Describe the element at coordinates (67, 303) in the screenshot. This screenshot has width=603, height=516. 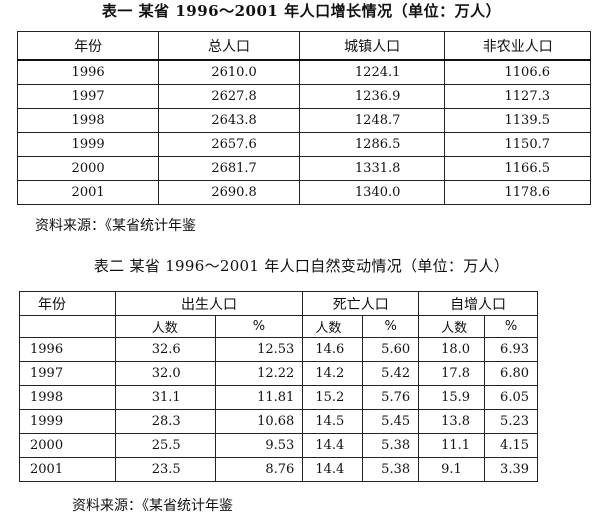
I see `table2-header-year: 年份` at that location.